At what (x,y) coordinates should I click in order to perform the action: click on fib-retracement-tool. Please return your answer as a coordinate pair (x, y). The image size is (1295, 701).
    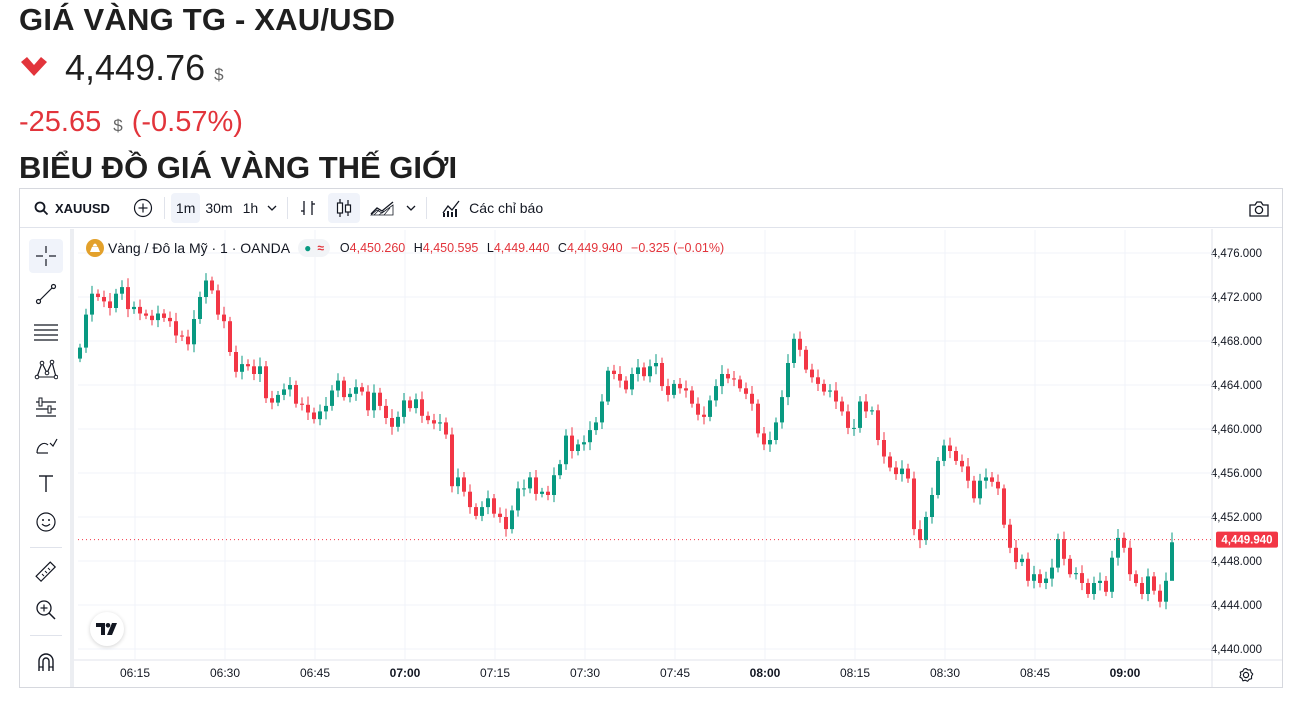
    Looking at the image, I should click on (46, 332).